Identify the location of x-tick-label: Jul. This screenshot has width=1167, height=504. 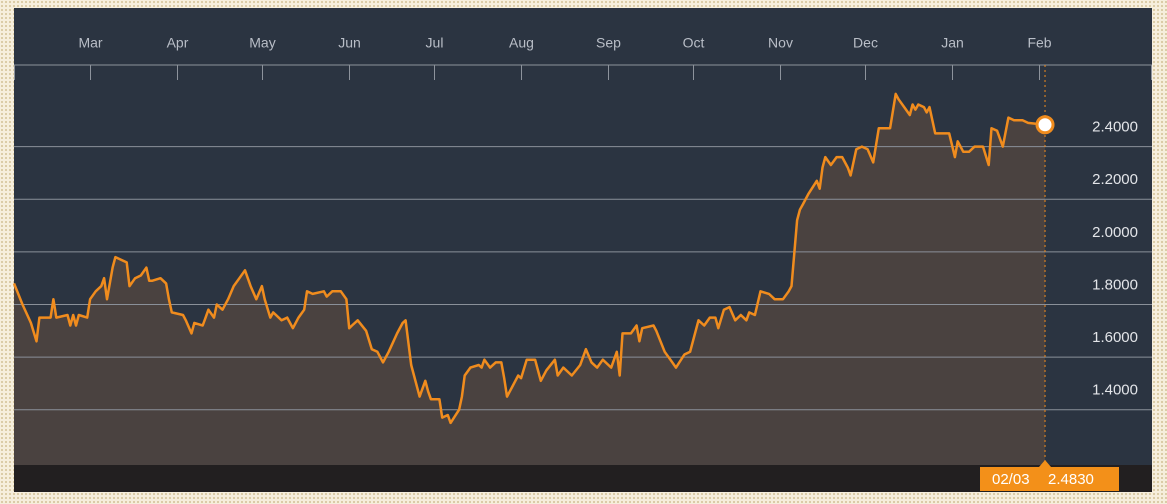
(435, 43).